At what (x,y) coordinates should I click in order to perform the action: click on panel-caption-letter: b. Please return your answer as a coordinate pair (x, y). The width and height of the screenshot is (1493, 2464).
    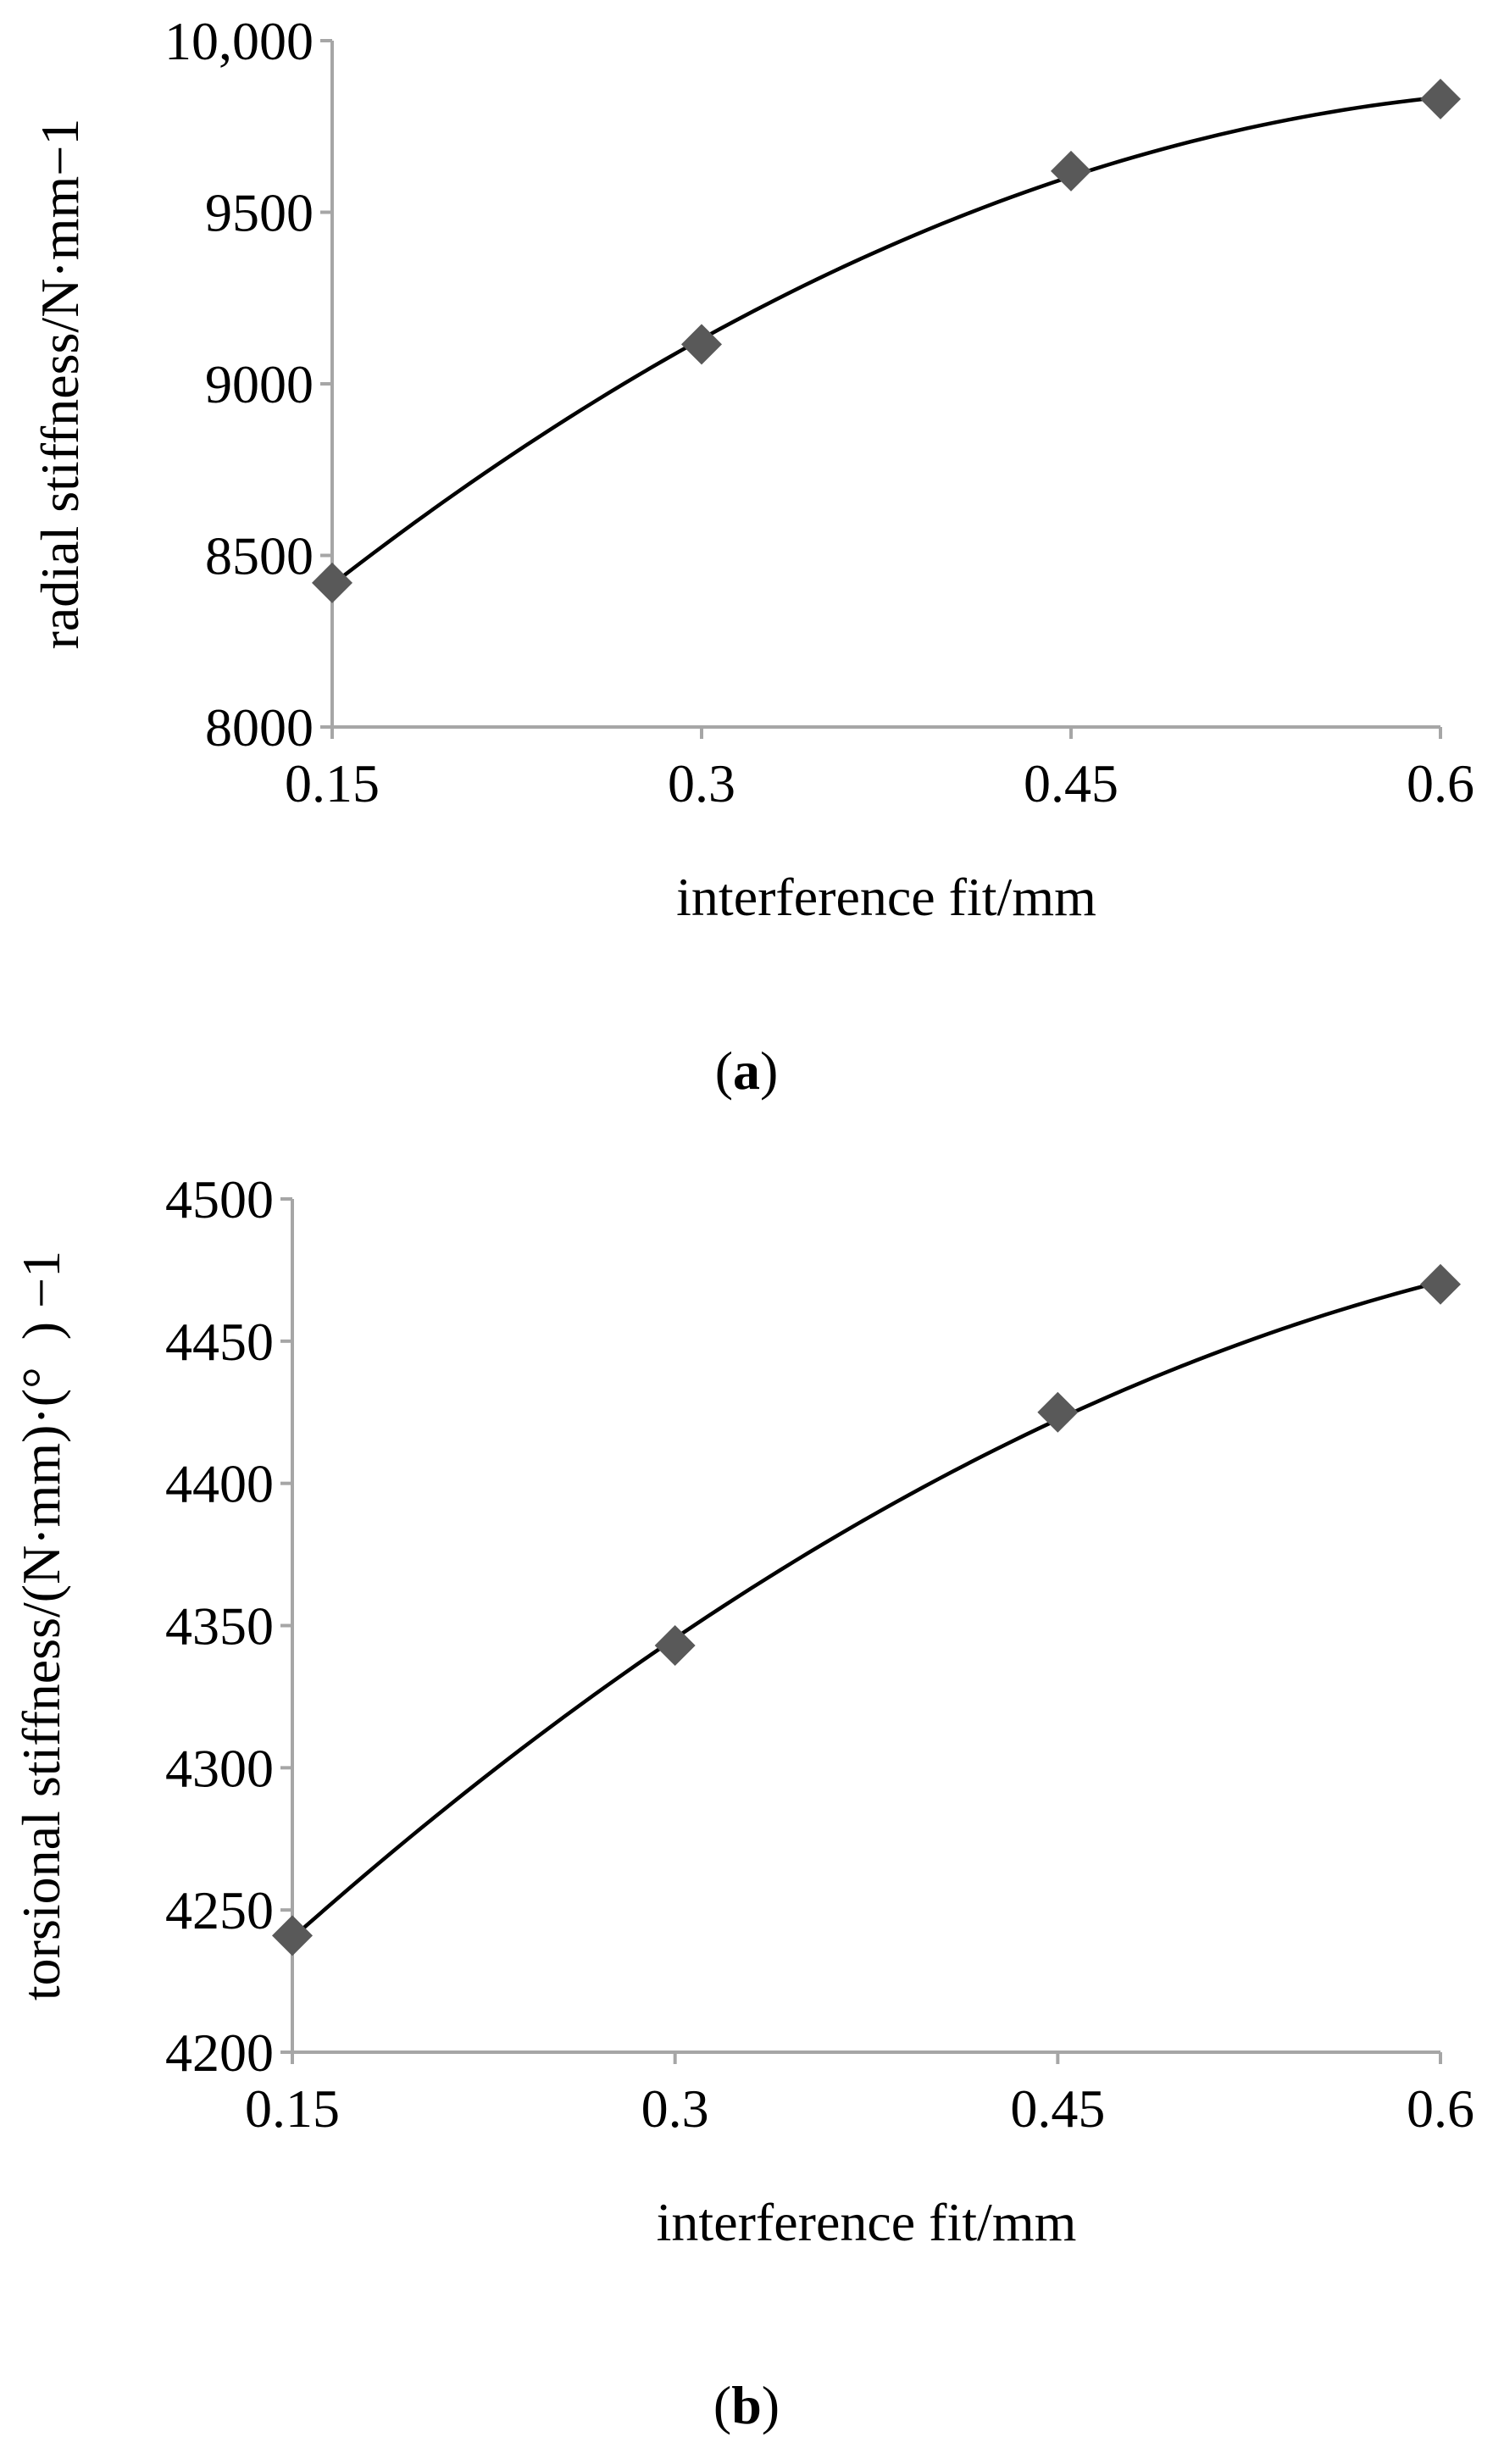
    Looking at the image, I should click on (746, 2405).